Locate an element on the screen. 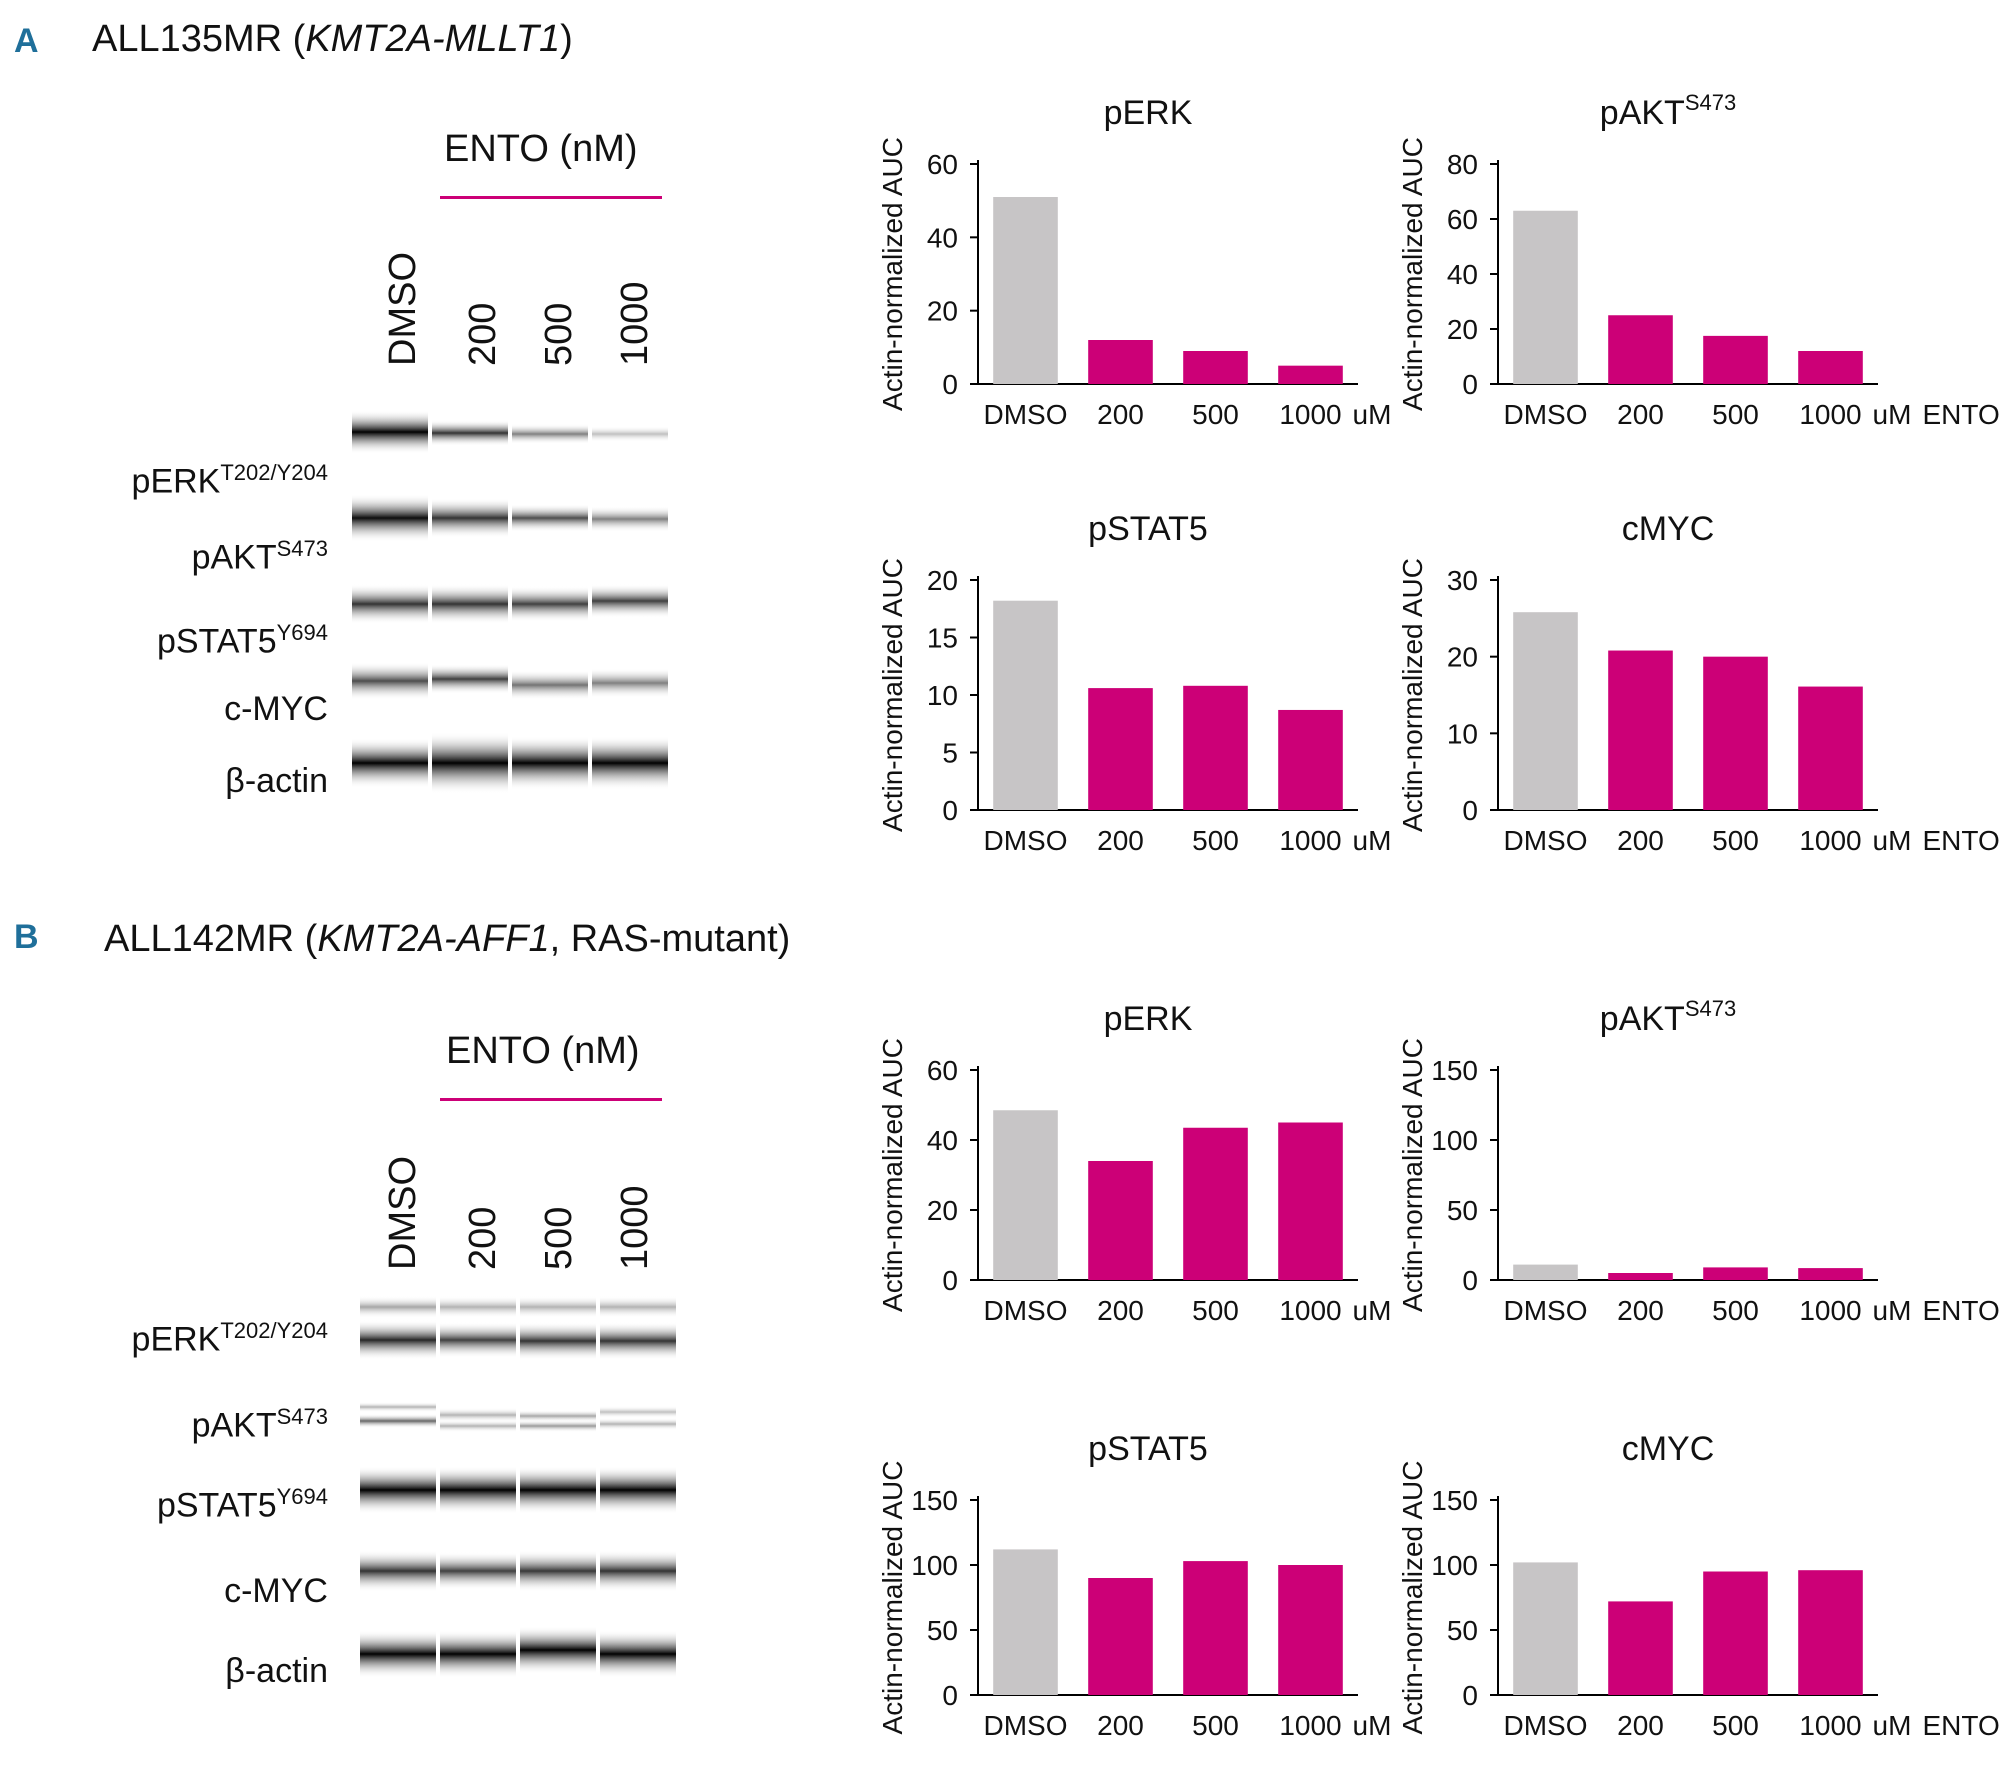  y-tick-label: 10 is located at coordinates (1462, 733).